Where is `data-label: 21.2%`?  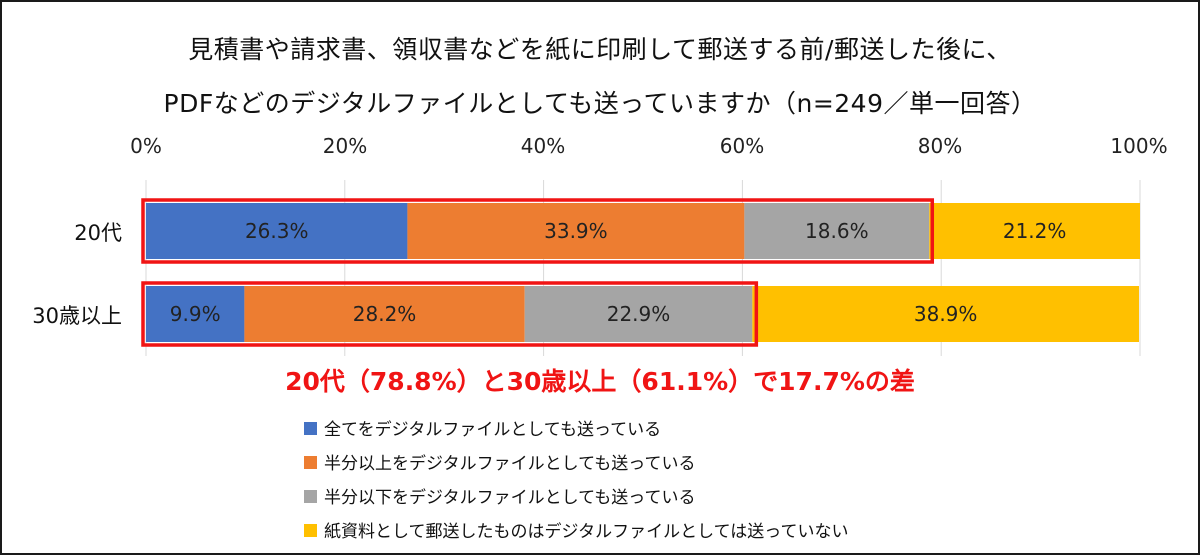
data-label: 21.2% is located at coordinates (1034, 231).